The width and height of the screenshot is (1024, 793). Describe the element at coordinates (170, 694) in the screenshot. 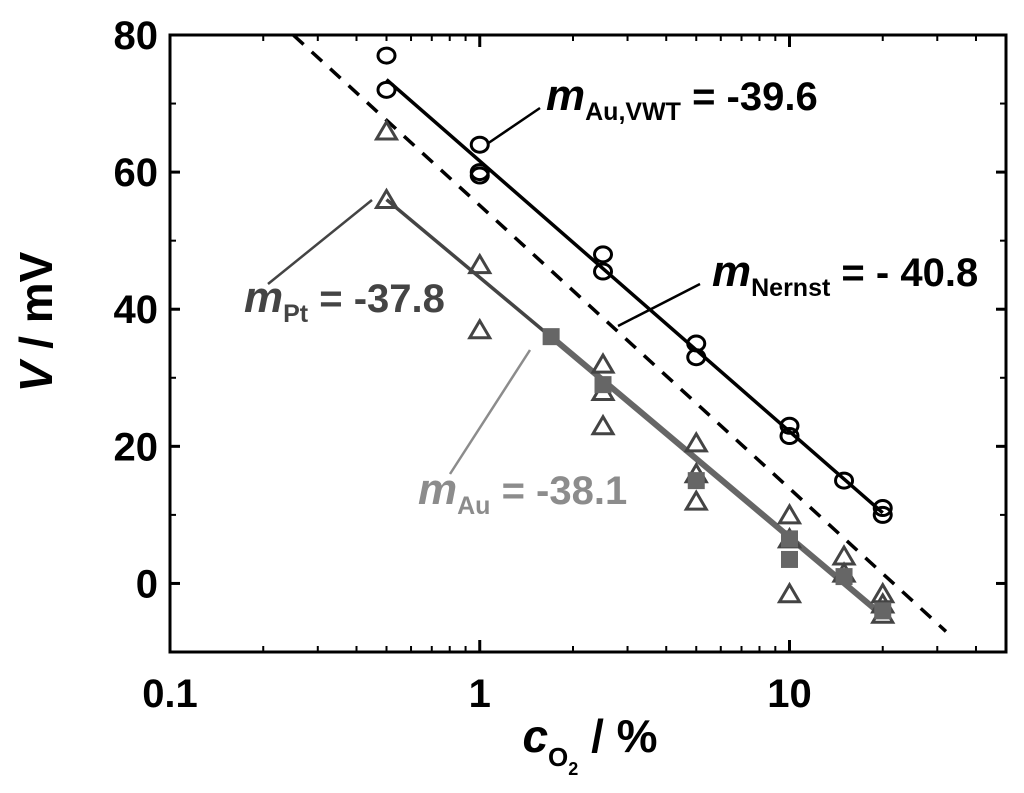

I see `x-tick-label: 0.1` at that location.